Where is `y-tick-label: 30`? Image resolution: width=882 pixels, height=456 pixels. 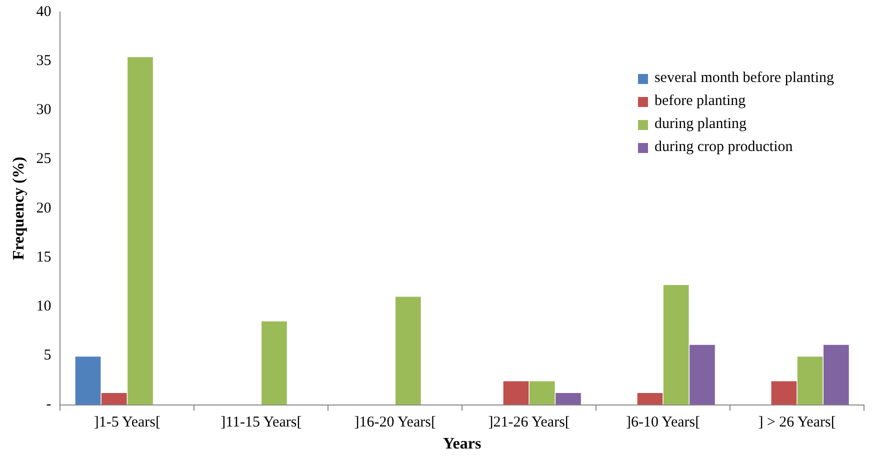 y-tick-label: 30 is located at coordinates (44, 110).